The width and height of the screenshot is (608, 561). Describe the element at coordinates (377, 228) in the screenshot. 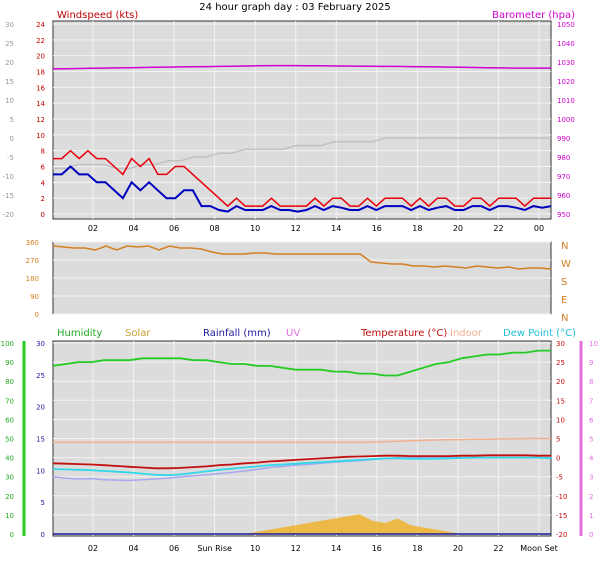

I see `wind-x-tick: 16` at that location.